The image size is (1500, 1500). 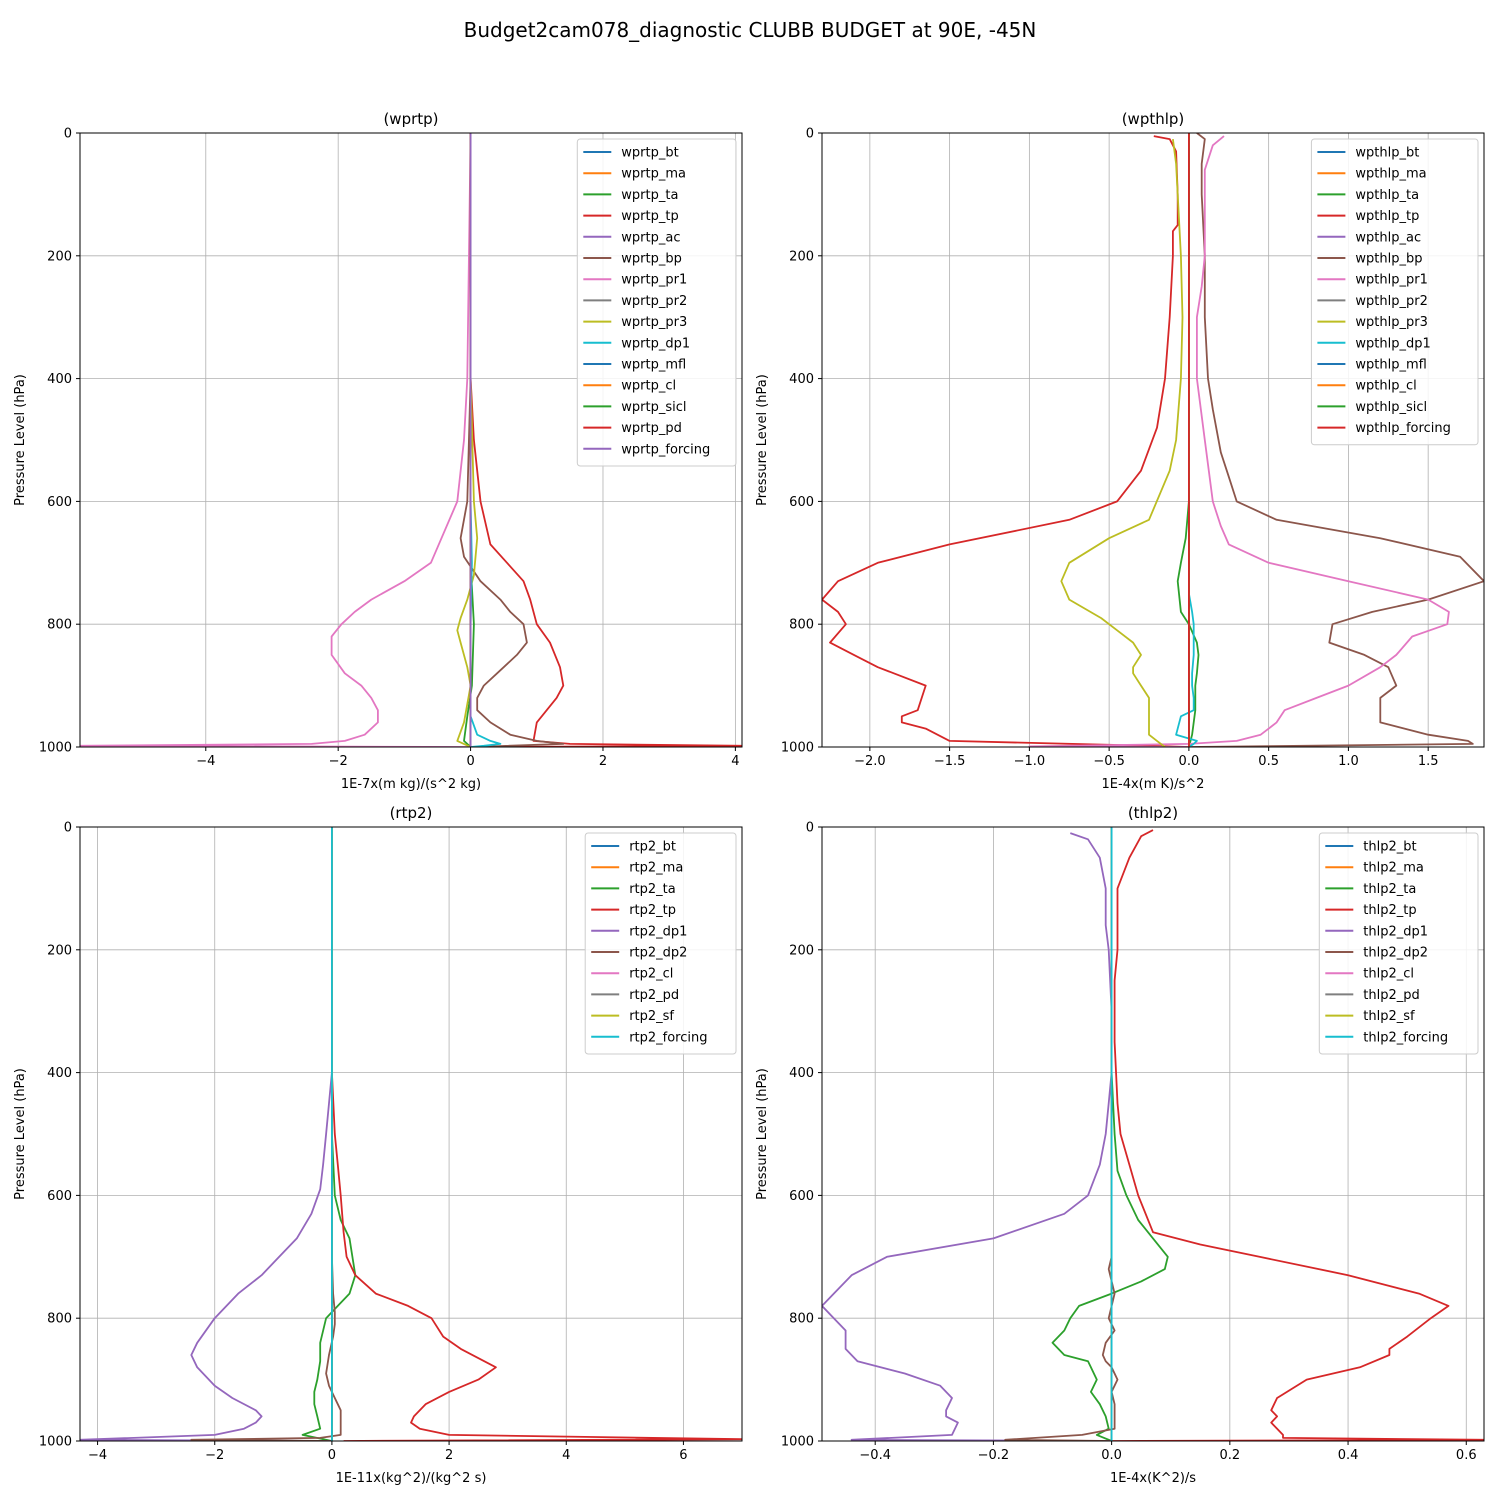 What do you see at coordinates (652, 847) in the screenshot?
I see `legend-label: rtp2_bt` at bounding box center [652, 847].